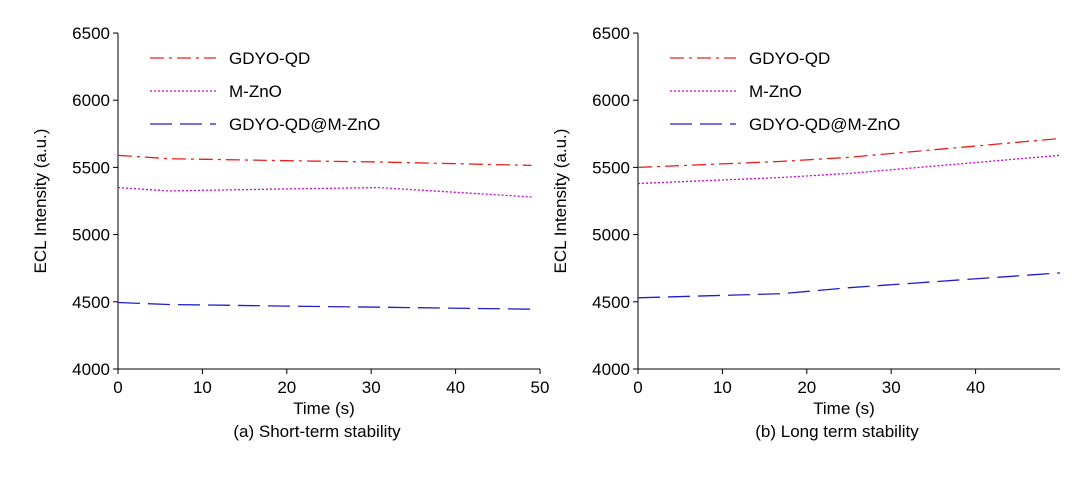  I want to click on chart-caption: (b) Long term stability, so click(837, 431).